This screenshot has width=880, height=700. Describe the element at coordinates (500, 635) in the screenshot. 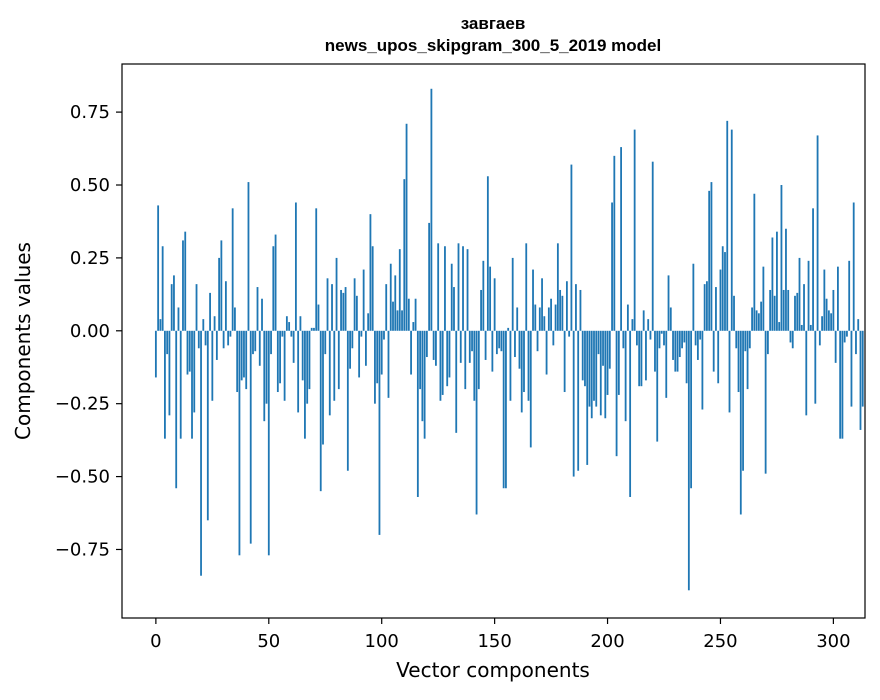

I see `x-axis: 0 50 100 150 200 250 300` at that location.